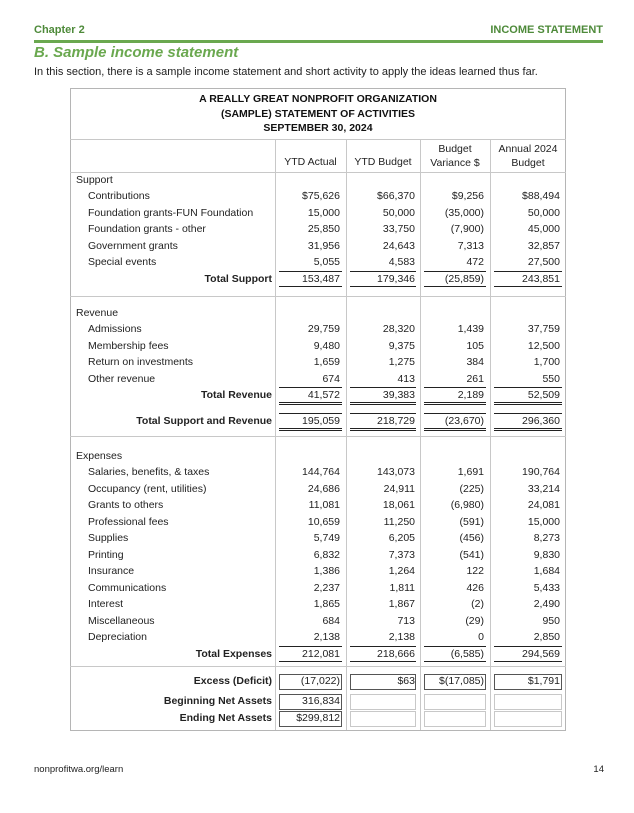  I want to click on column-header: YTD Actual, so click(310, 162).